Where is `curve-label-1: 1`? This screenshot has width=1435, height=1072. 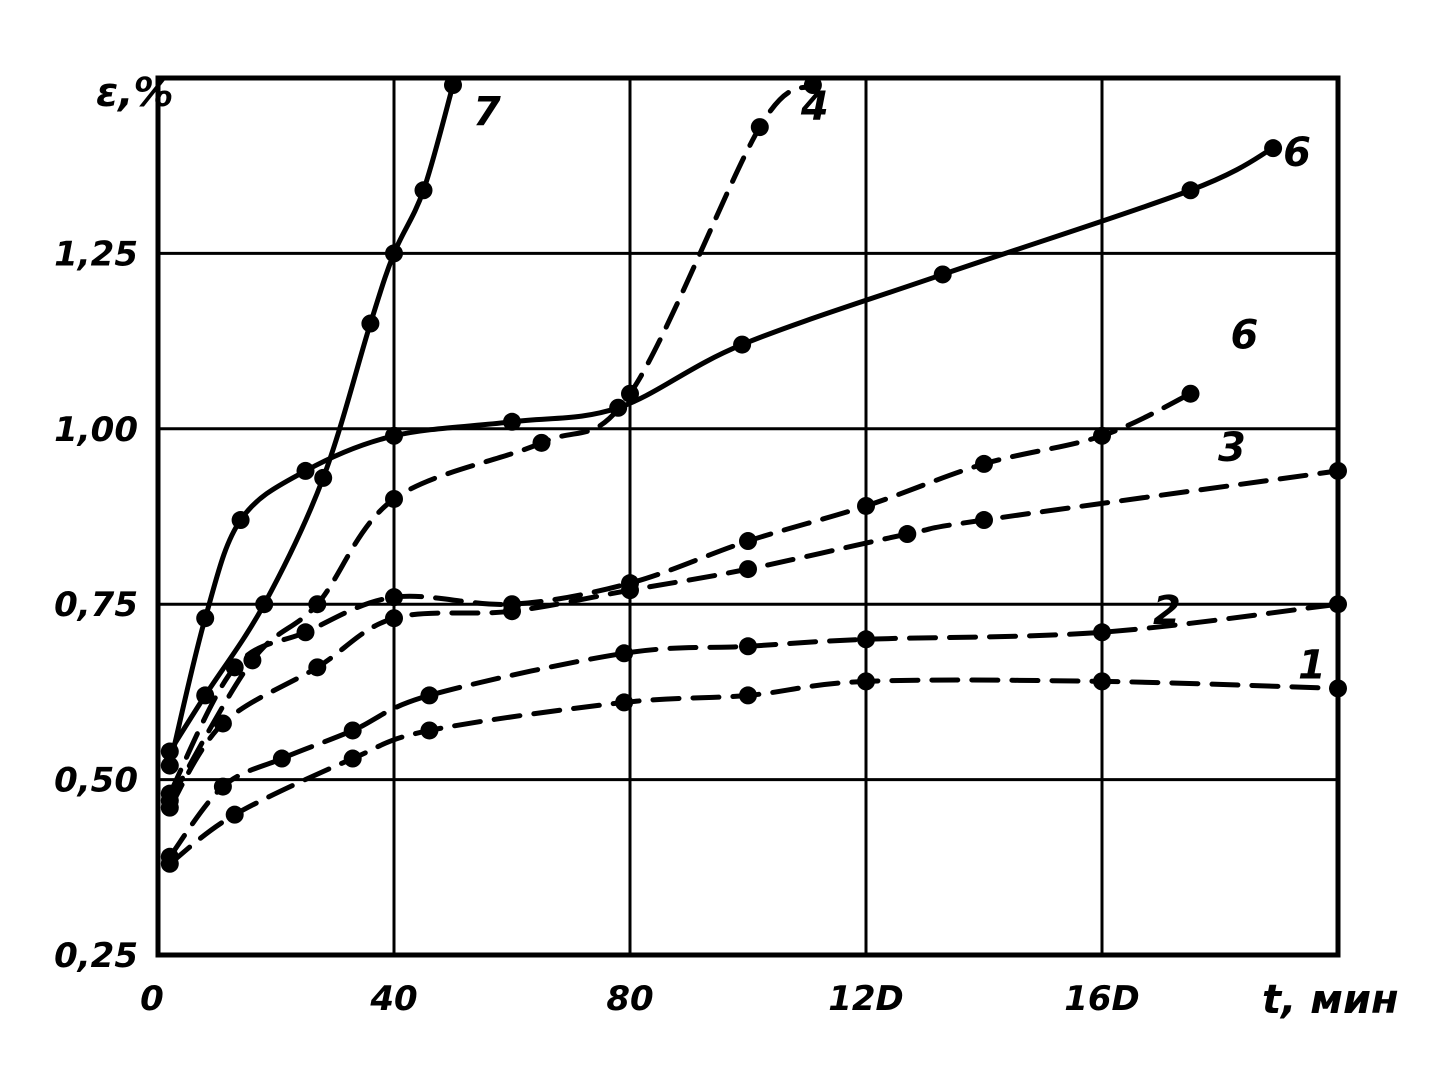 curve-label-1: 1 is located at coordinates (1312, 665).